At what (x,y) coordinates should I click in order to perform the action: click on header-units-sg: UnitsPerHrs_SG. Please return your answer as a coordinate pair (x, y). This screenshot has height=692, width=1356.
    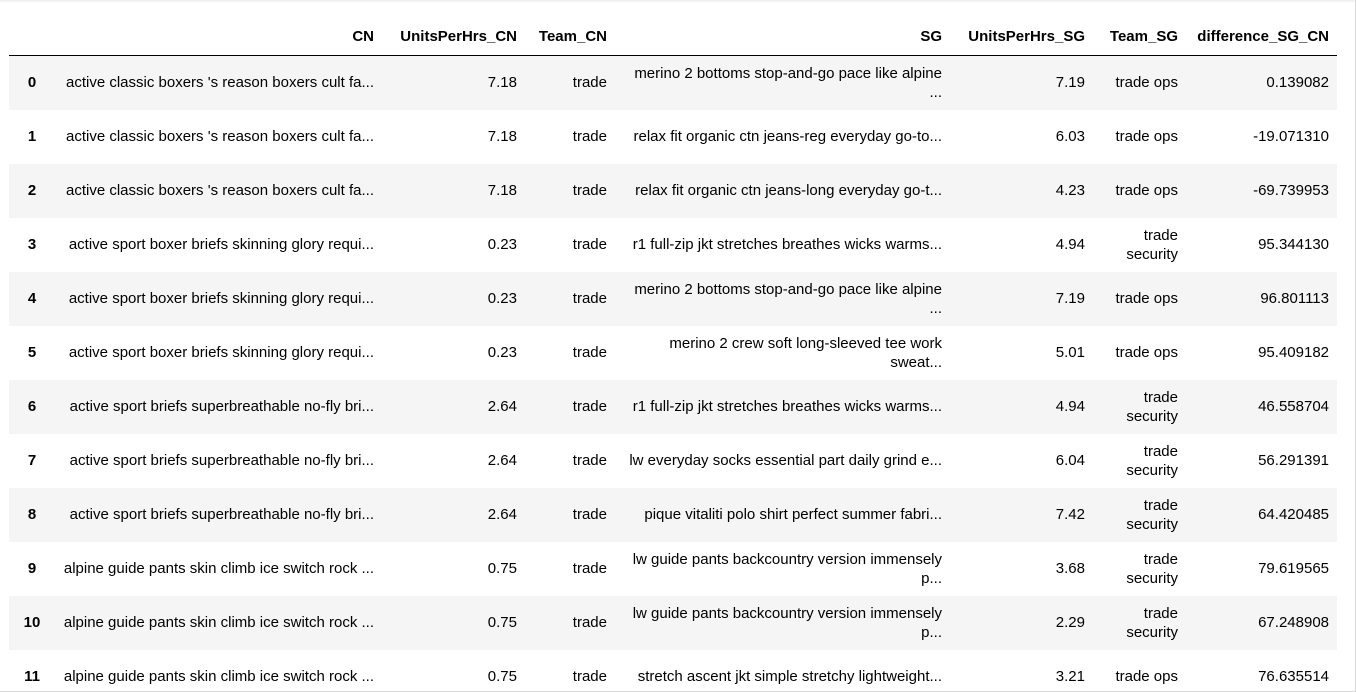
    Looking at the image, I should click on (1021, 37).